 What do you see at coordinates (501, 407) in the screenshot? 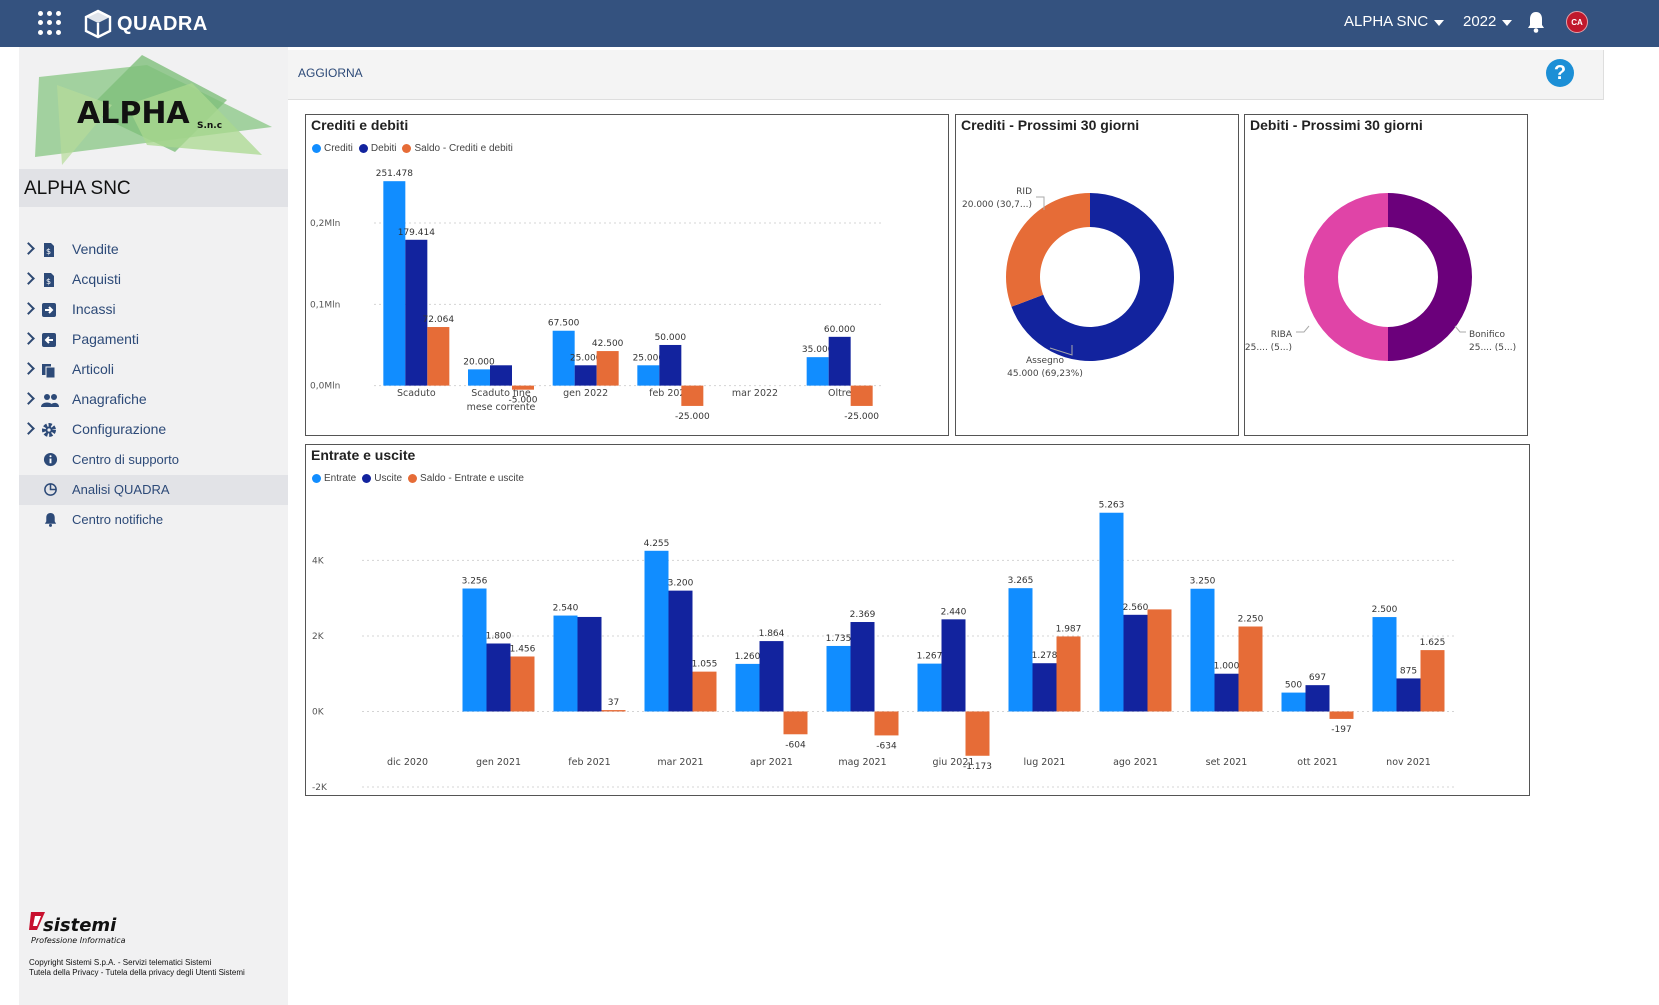
I see `x-tick-label: mese corrente` at bounding box center [501, 407].